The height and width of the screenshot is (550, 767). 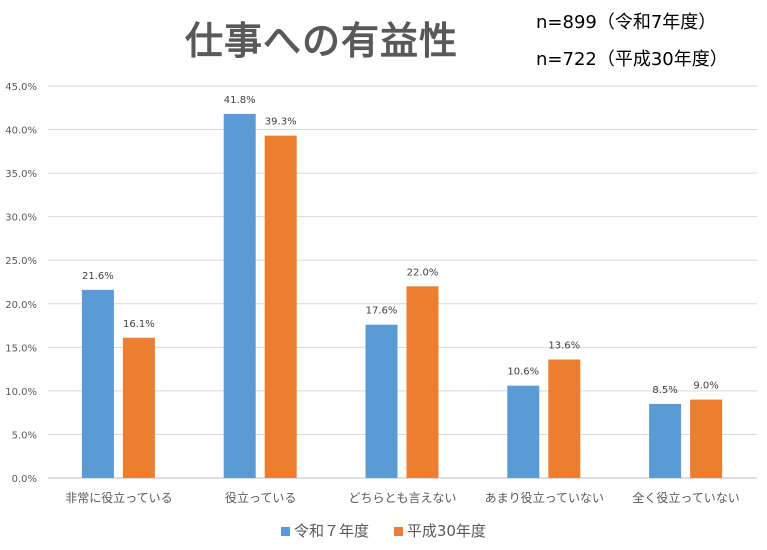 What do you see at coordinates (21, 261) in the screenshot?
I see `y-tick-label: 25.0%` at bounding box center [21, 261].